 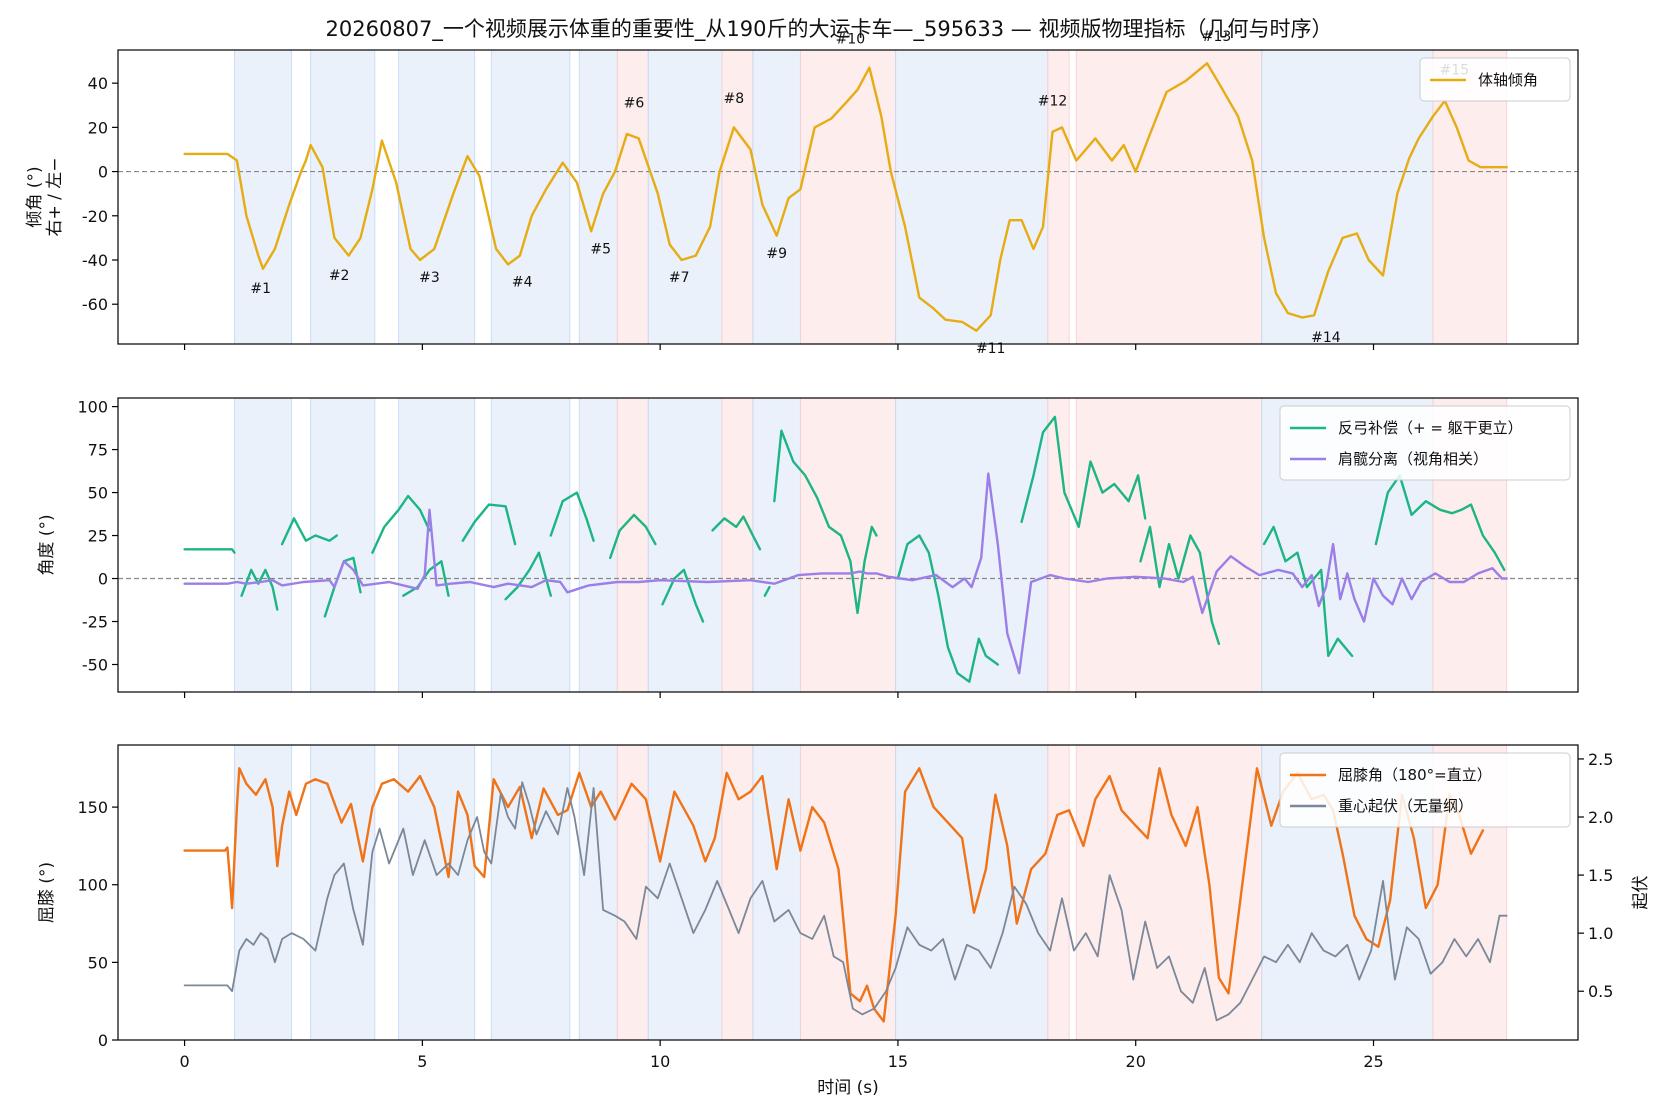 What do you see at coordinates (95, 304) in the screenshot?
I see `y-tick-label: -60` at bounding box center [95, 304].